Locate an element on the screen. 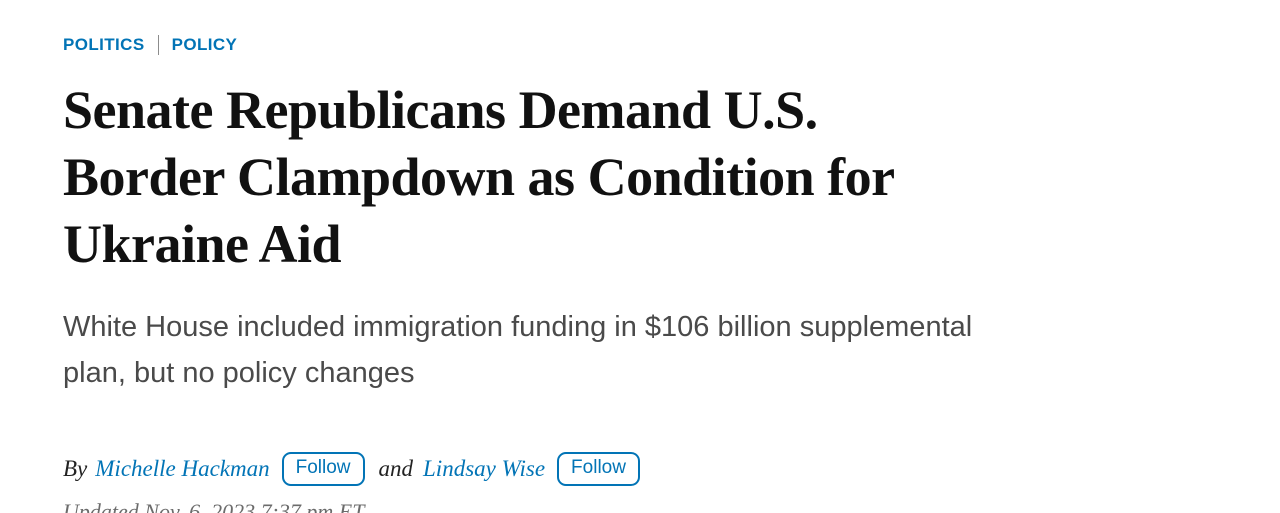 Image resolution: width=1280 pixels, height=513 pixels. headline-line-2: Border Clampdown as Condition for is located at coordinates (479, 177).